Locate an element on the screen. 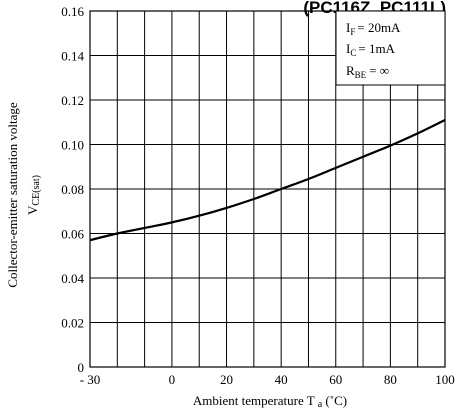 This screenshot has height=414, width=459. legend-item-ic-sub: C is located at coordinates (353, 53).